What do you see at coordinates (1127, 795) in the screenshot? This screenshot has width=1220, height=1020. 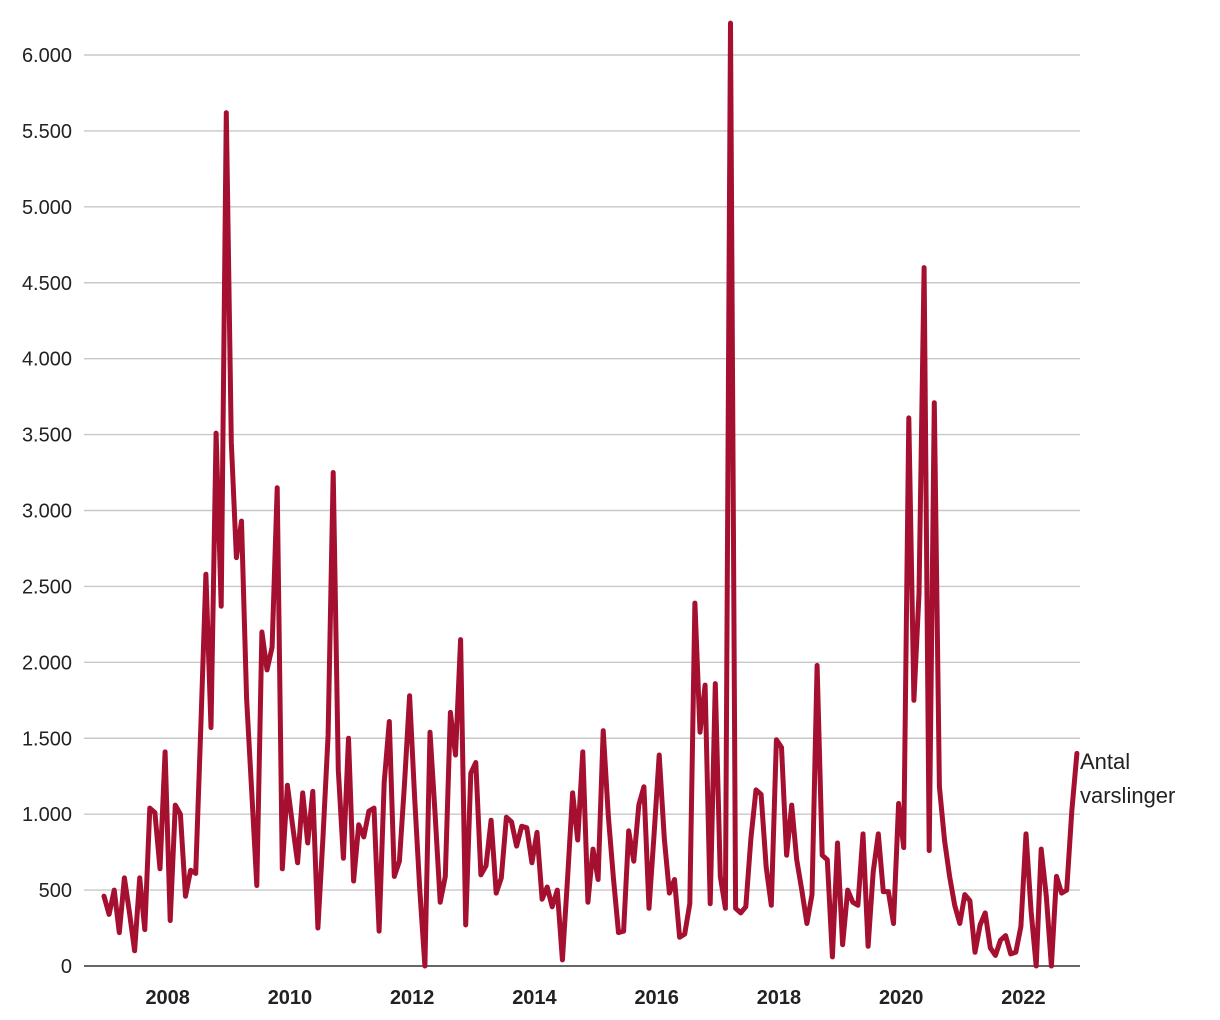 I see `series-label-line-2: varslinger` at bounding box center [1127, 795].